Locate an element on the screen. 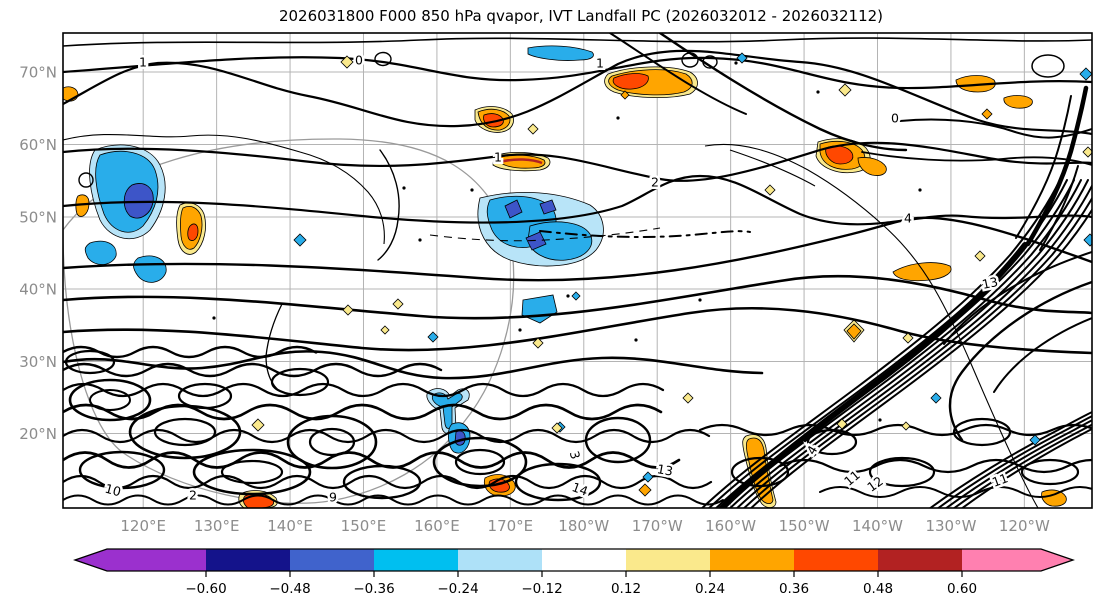  contour-label: 9 is located at coordinates (333, 497).